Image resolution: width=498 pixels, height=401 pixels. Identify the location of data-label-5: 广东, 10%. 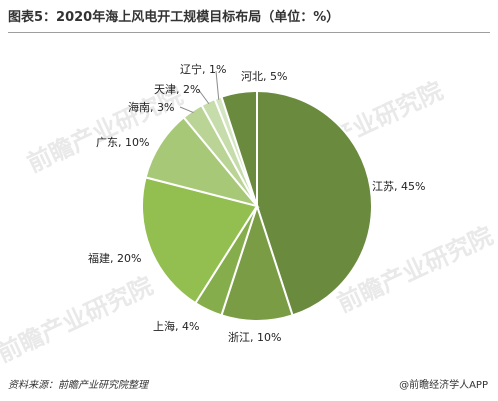
(122, 142).